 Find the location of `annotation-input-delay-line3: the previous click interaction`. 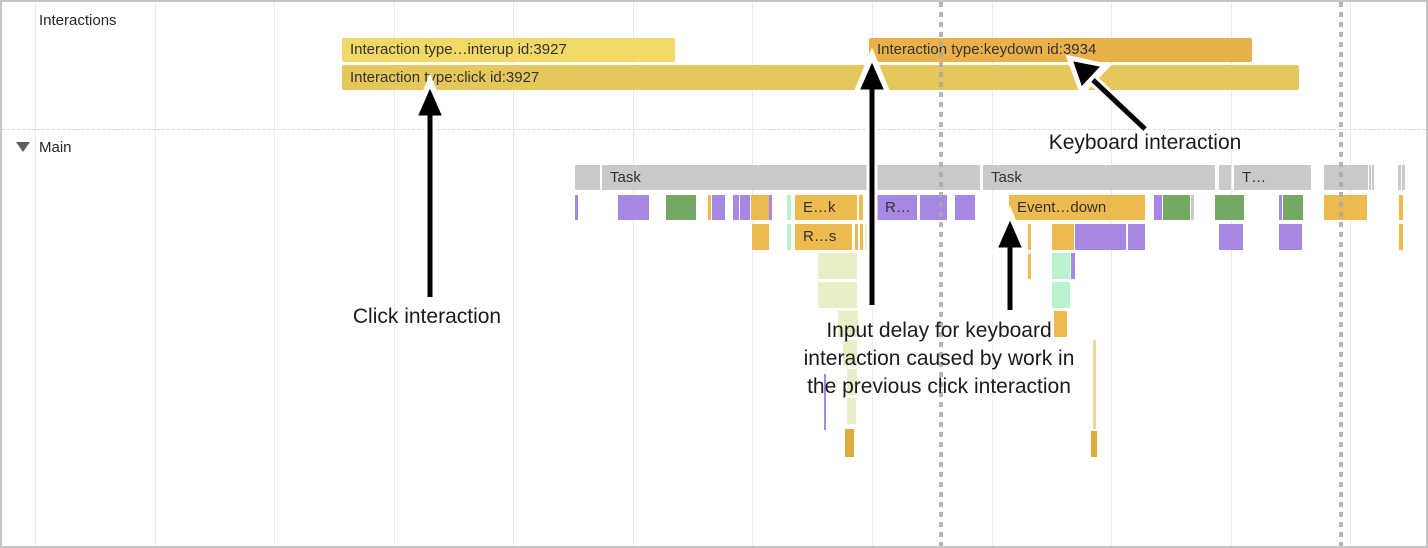

annotation-input-delay-line3: the previous click interaction is located at coordinates (939, 386).